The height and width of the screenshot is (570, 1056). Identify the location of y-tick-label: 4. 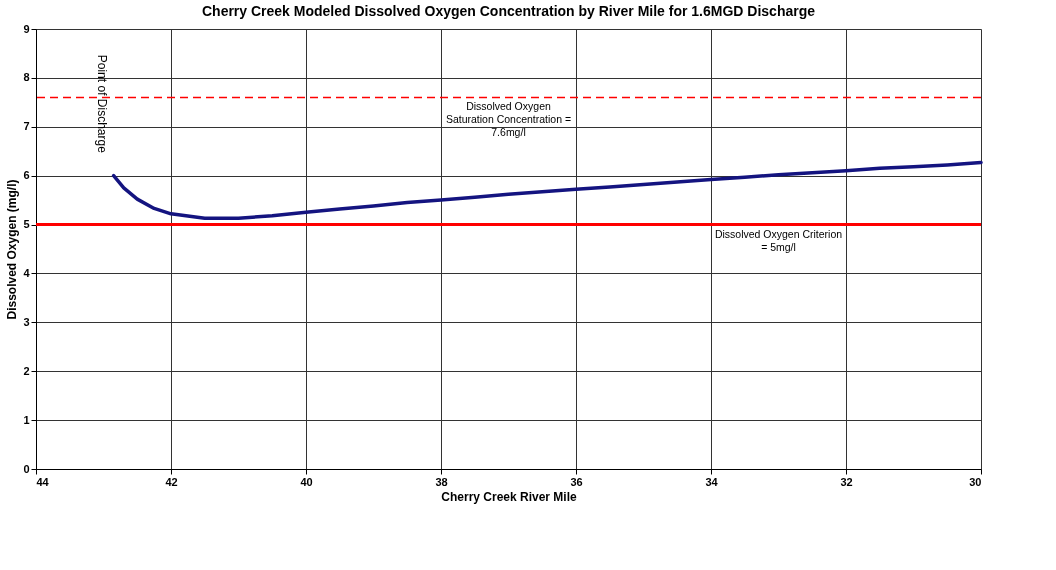
(27, 272).